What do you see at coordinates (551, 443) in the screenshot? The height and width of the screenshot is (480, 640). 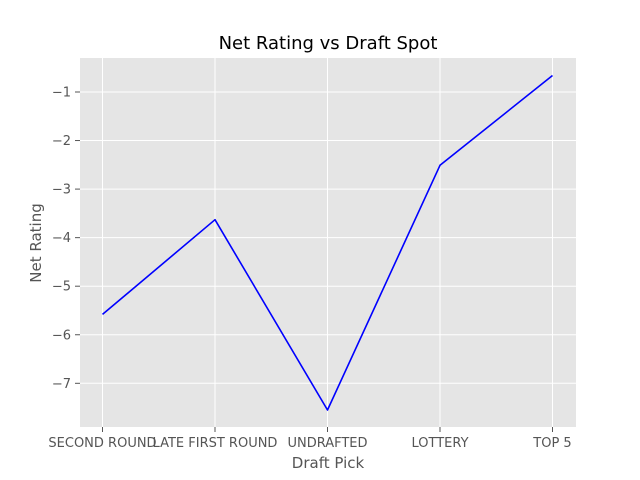 I see `x-tick-label: TOP 5` at bounding box center [551, 443].